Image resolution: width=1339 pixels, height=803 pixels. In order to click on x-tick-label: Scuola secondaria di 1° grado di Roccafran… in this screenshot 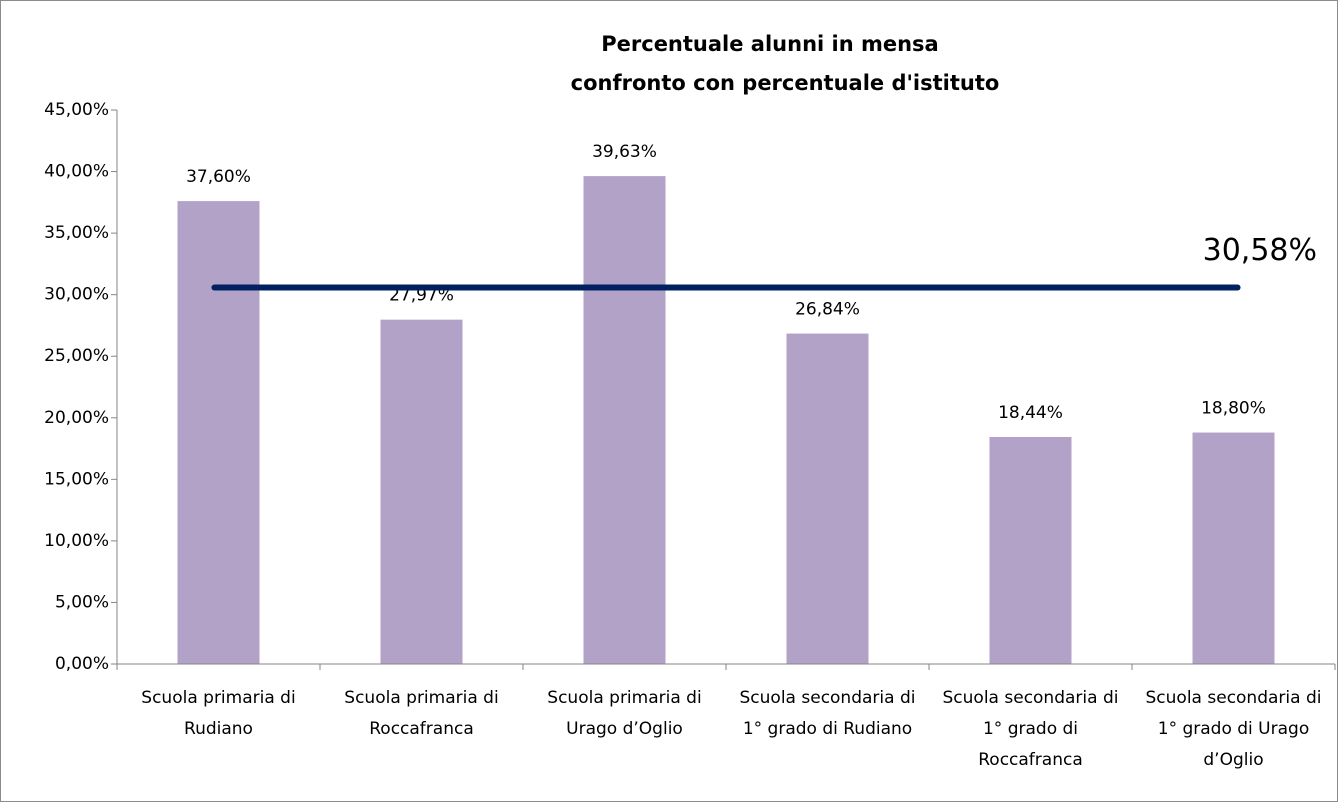, I will do `click(1031, 729)`.